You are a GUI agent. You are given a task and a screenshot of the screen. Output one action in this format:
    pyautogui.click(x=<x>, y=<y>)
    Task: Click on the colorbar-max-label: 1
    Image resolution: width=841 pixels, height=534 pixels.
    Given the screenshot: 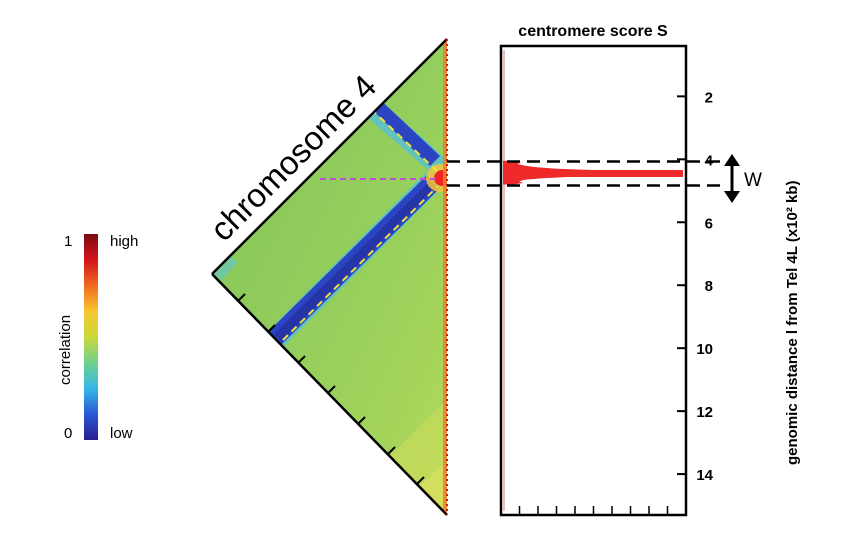 What is the action you would take?
    pyautogui.click(x=68, y=241)
    